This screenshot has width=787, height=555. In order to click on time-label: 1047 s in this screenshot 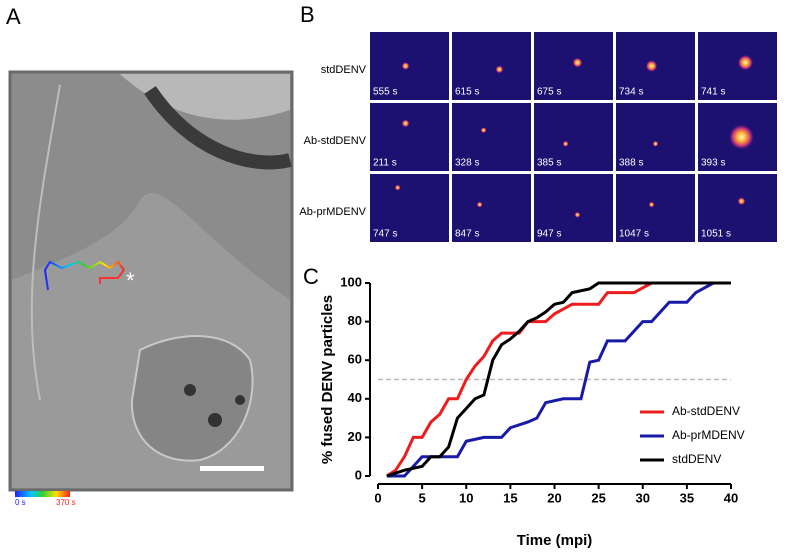, I will do `click(634, 234)`.